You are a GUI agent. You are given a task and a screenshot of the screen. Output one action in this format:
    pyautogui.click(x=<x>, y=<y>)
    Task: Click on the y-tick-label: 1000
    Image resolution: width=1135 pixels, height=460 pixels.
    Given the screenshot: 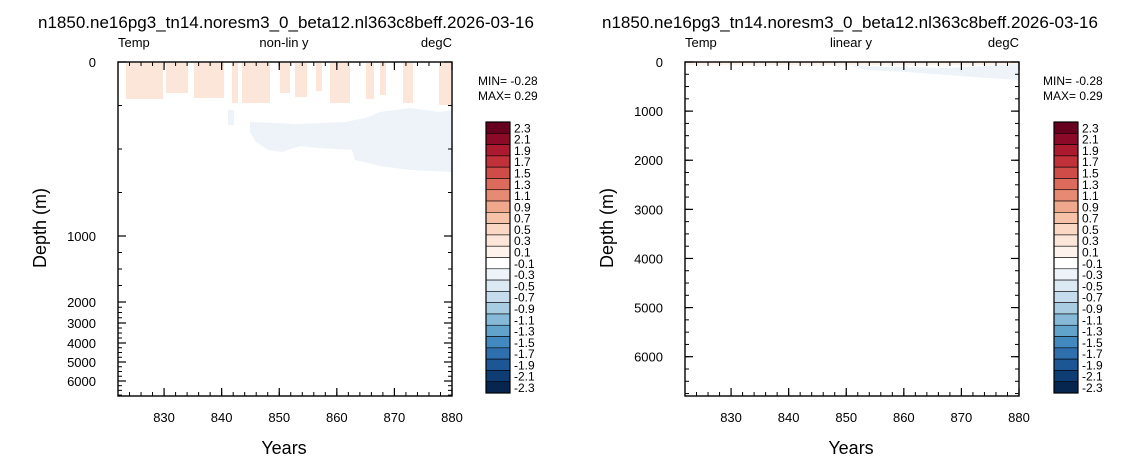 What is the action you would take?
    pyautogui.click(x=648, y=111)
    